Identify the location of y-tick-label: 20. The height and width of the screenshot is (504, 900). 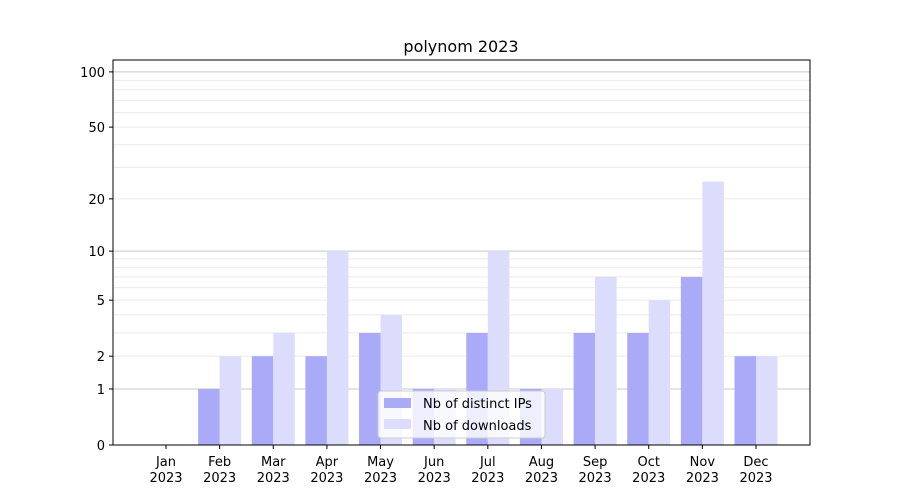
(96, 200).